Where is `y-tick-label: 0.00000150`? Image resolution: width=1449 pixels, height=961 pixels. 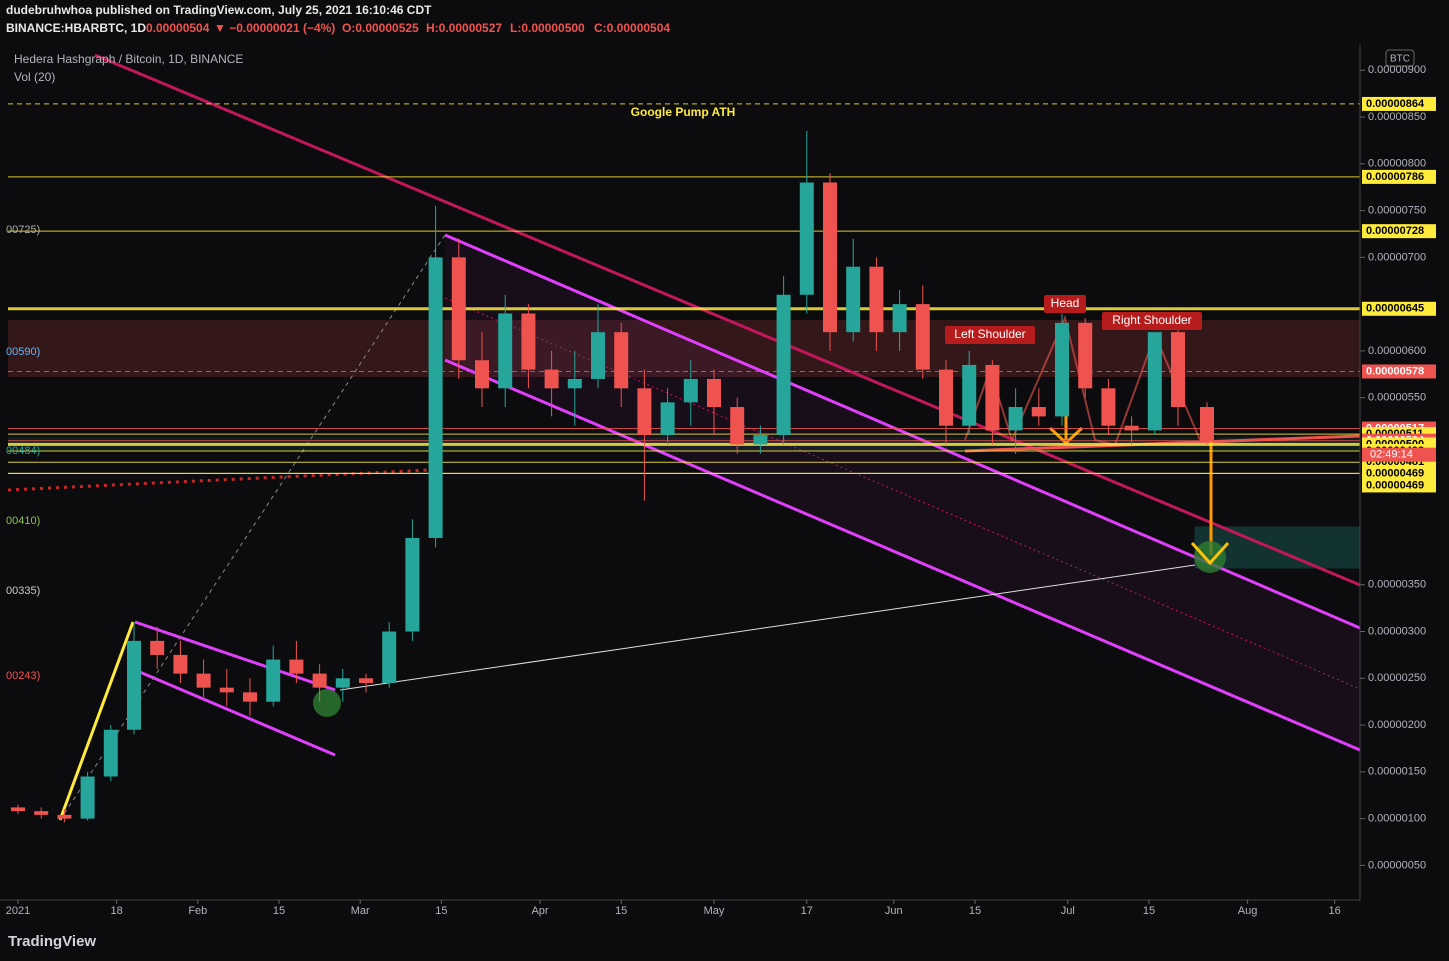
y-tick-label: 0.00000150 is located at coordinates (1397, 772).